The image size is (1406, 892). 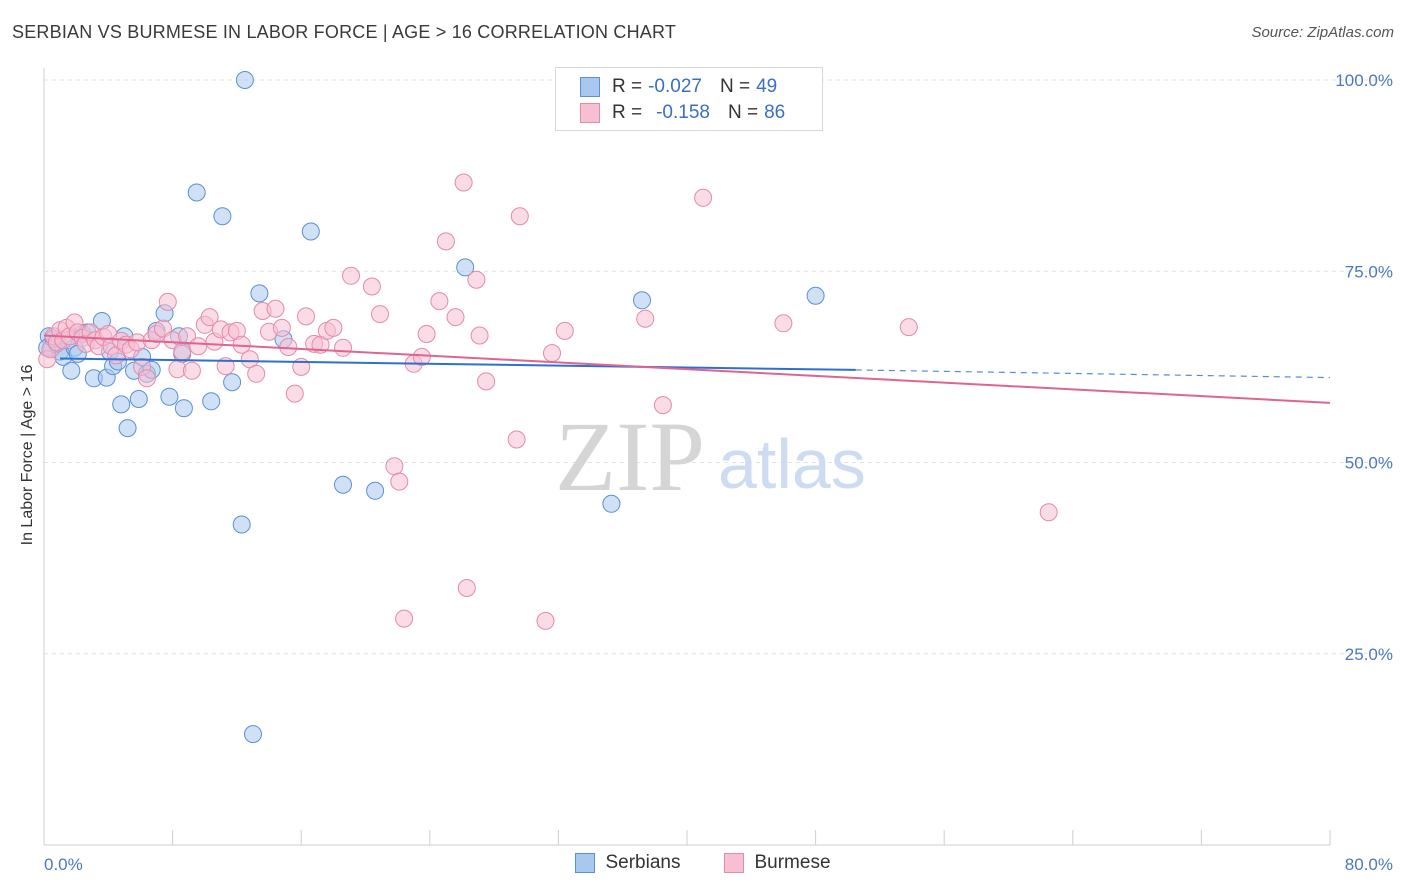 What do you see at coordinates (710, 456) in the screenshot?
I see `watermark: ZIP atlas` at bounding box center [710, 456].